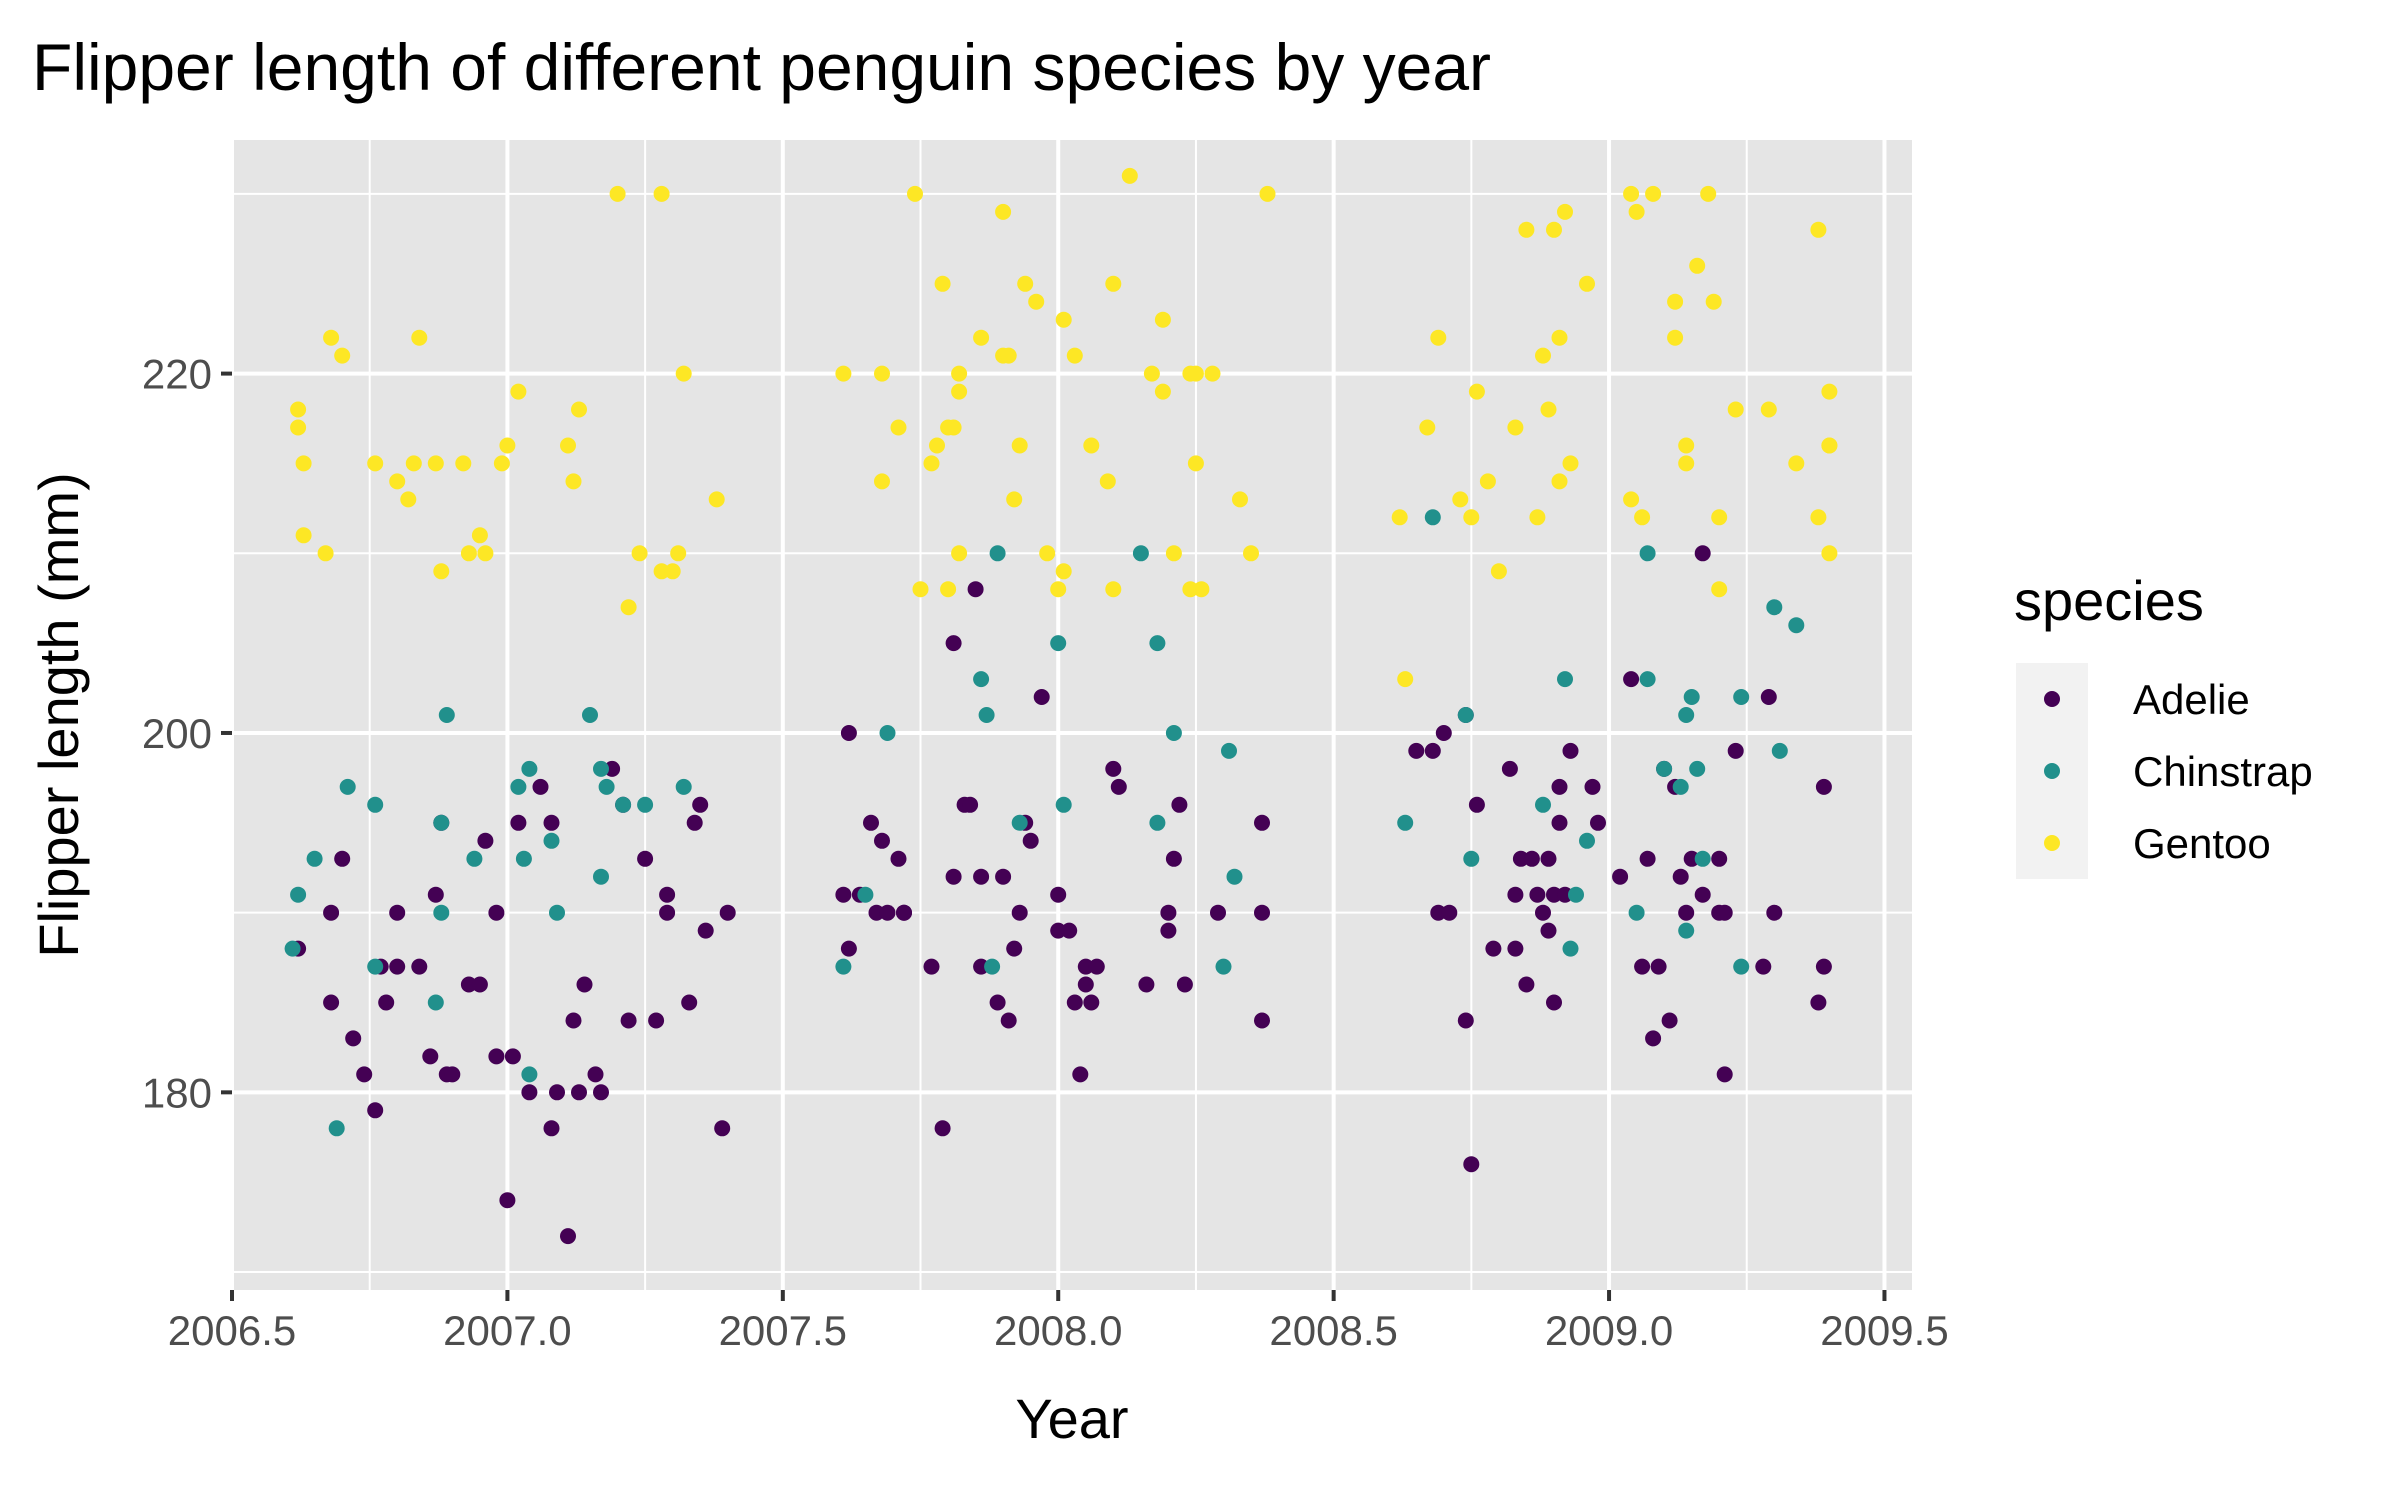  I want to click on x-tick-label: 2009.5, so click(1884, 1330).